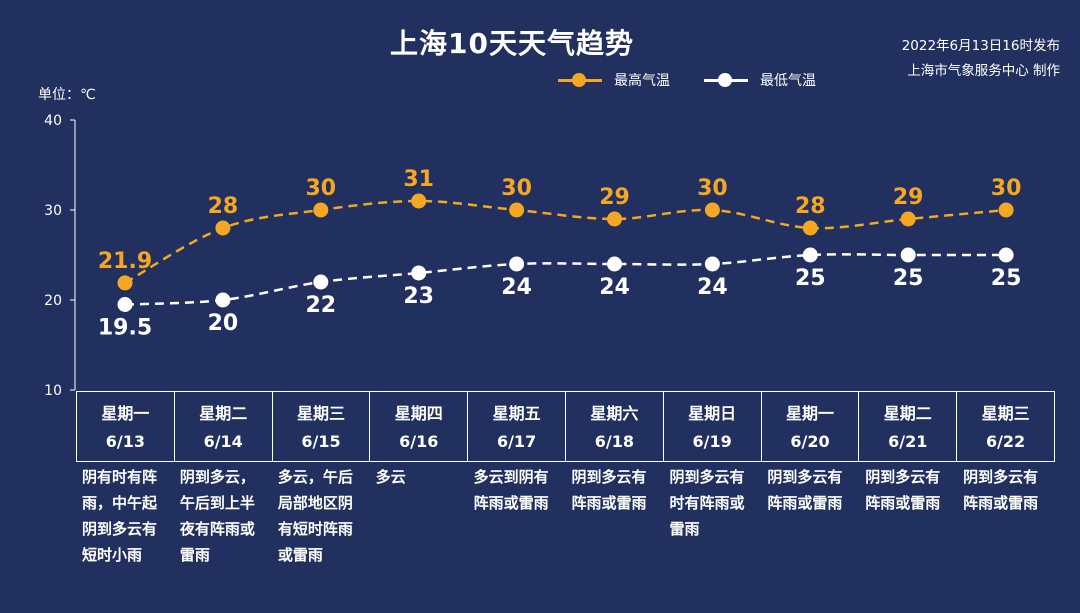 The width and height of the screenshot is (1080, 613). I want to click on day-date: 6/20, so click(810, 441).